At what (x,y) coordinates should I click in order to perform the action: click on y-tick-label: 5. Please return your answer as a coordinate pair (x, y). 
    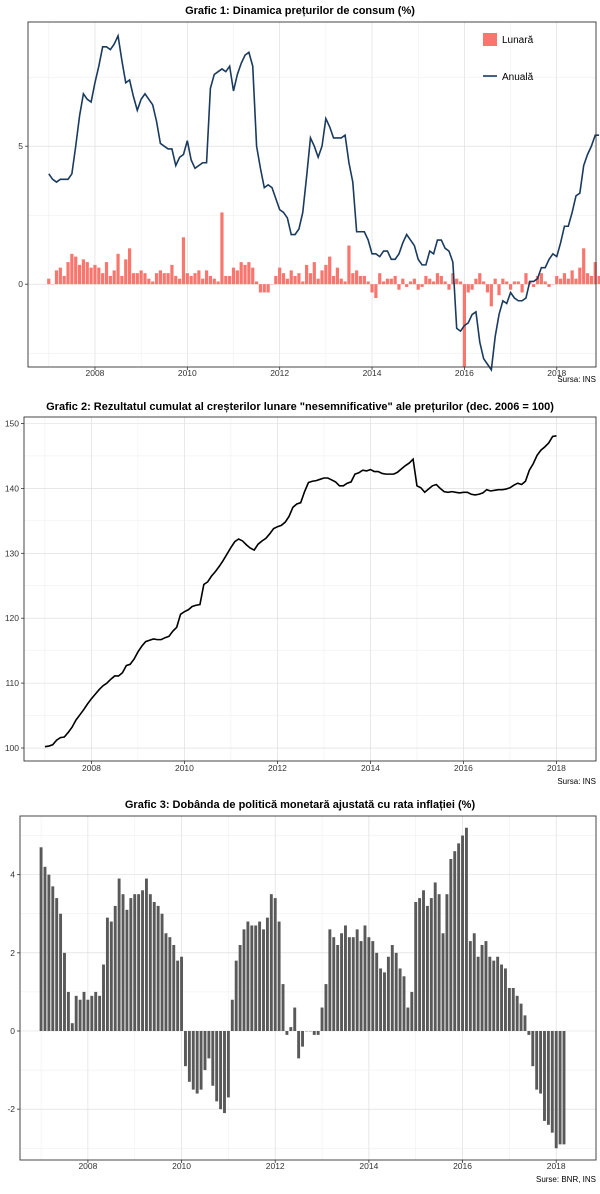
    Looking at the image, I should click on (20, 146).